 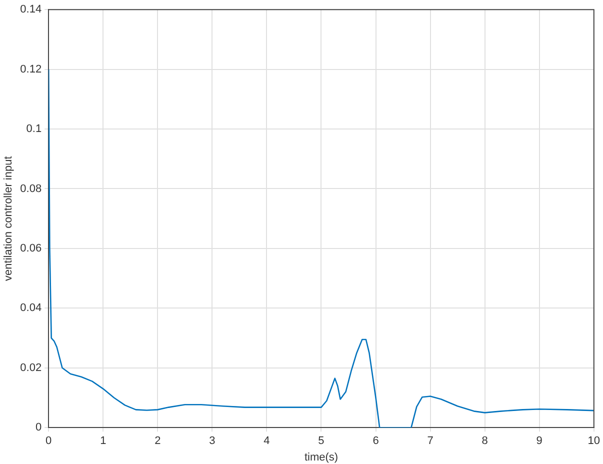 What do you see at coordinates (31, 69) in the screenshot?
I see `y-tick-label: 0.12` at bounding box center [31, 69].